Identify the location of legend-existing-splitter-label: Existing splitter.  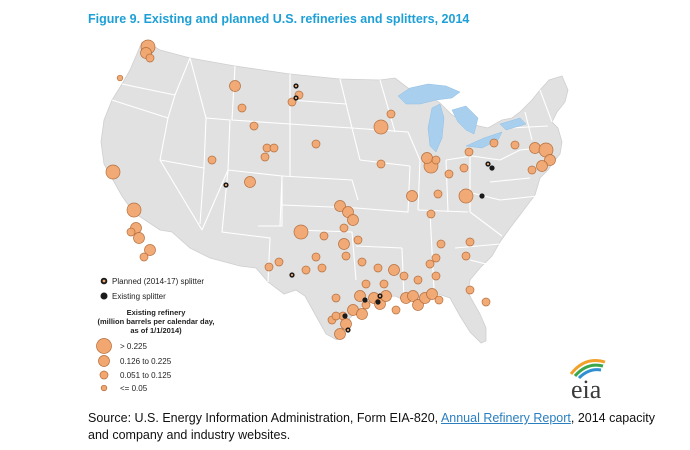
(139, 296).